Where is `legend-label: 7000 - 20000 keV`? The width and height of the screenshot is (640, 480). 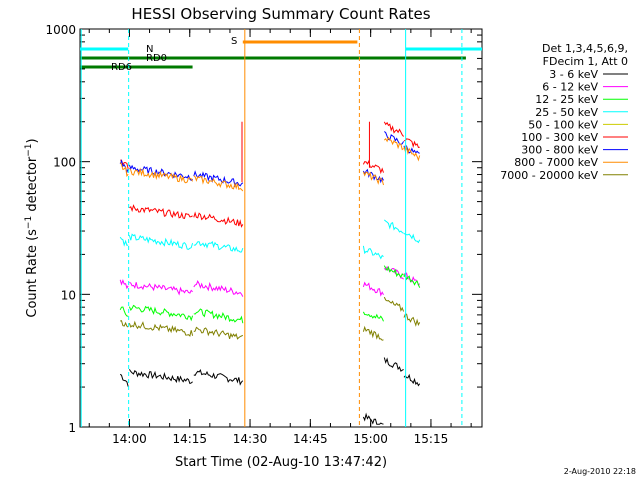 legend-label: 7000 - 20000 keV is located at coordinates (549, 175).